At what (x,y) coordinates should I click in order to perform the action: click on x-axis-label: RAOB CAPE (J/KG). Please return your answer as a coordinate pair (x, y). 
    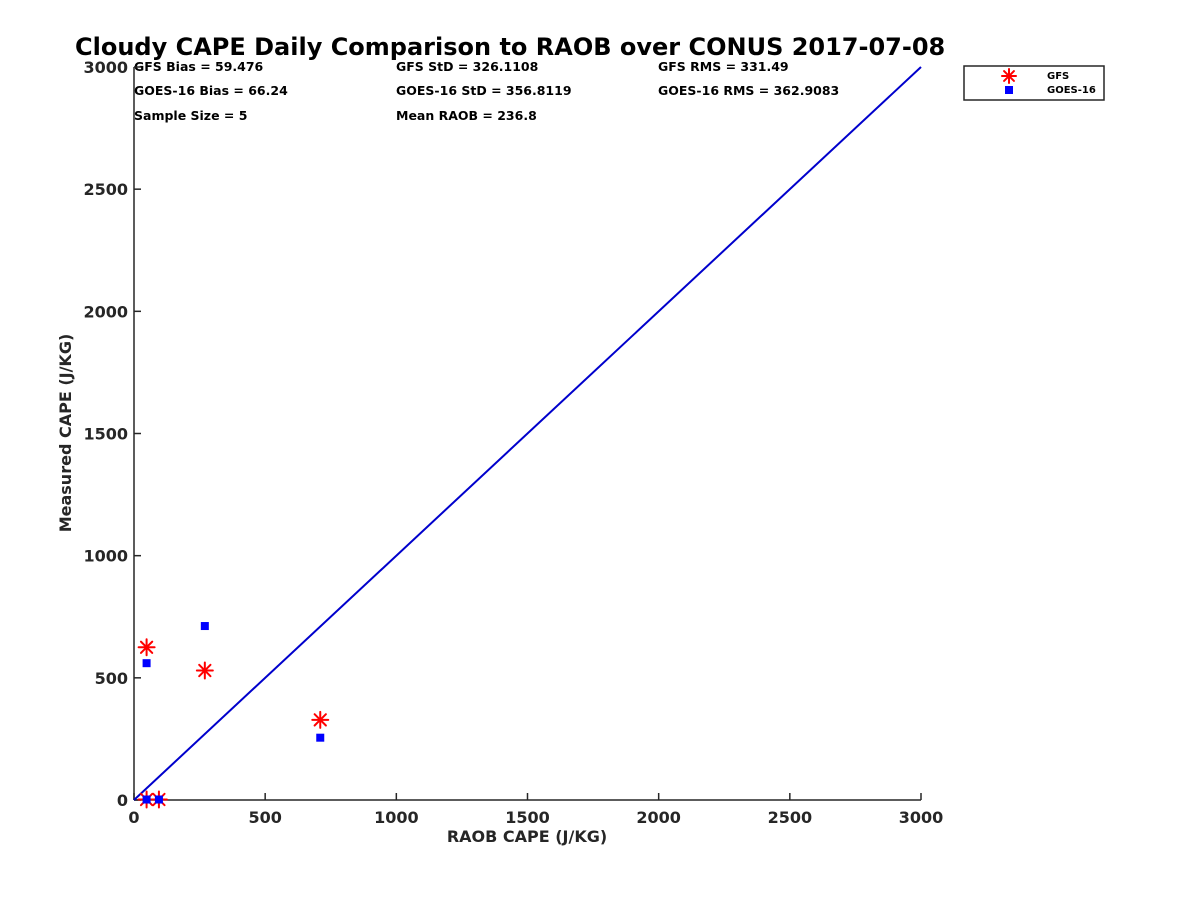
    Looking at the image, I should click on (527, 836).